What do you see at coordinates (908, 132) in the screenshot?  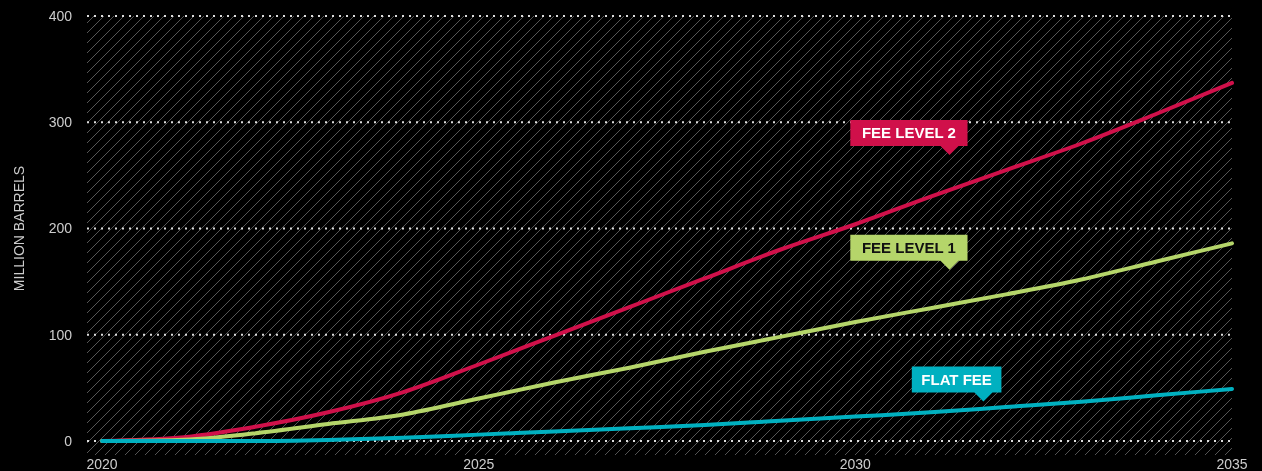 I see `text: FEE LEVEL 2` at bounding box center [908, 132].